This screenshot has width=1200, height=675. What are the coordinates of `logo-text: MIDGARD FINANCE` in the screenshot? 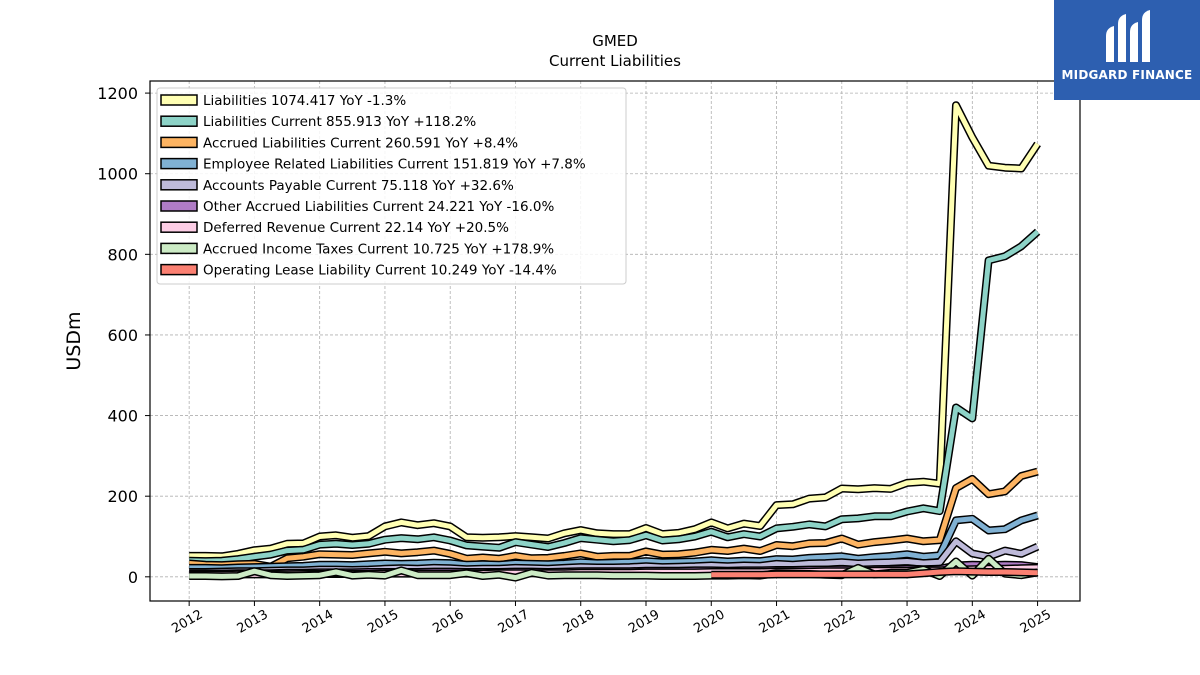 It's located at (1127, 75).